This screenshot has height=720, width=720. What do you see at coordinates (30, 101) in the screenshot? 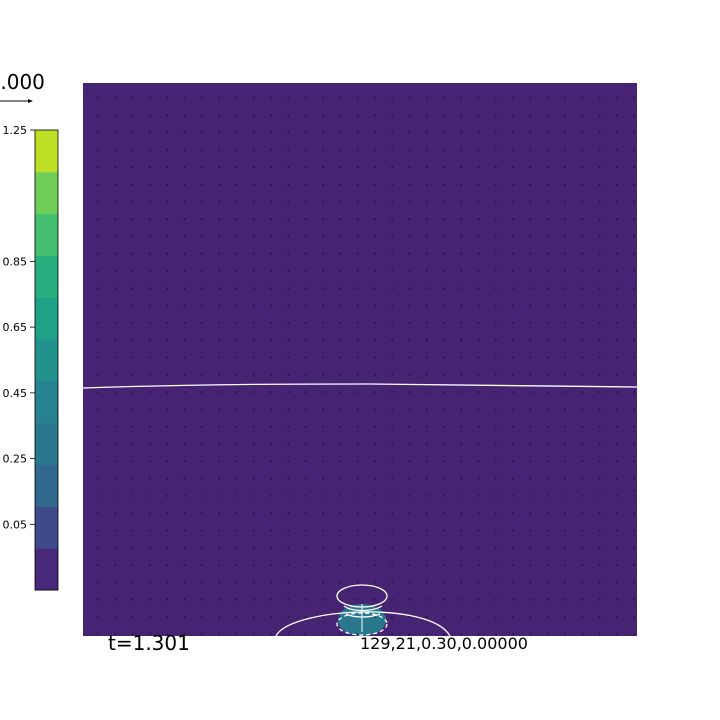
I see `quiver-key-arrow-head` at bounding box center [30, 101].